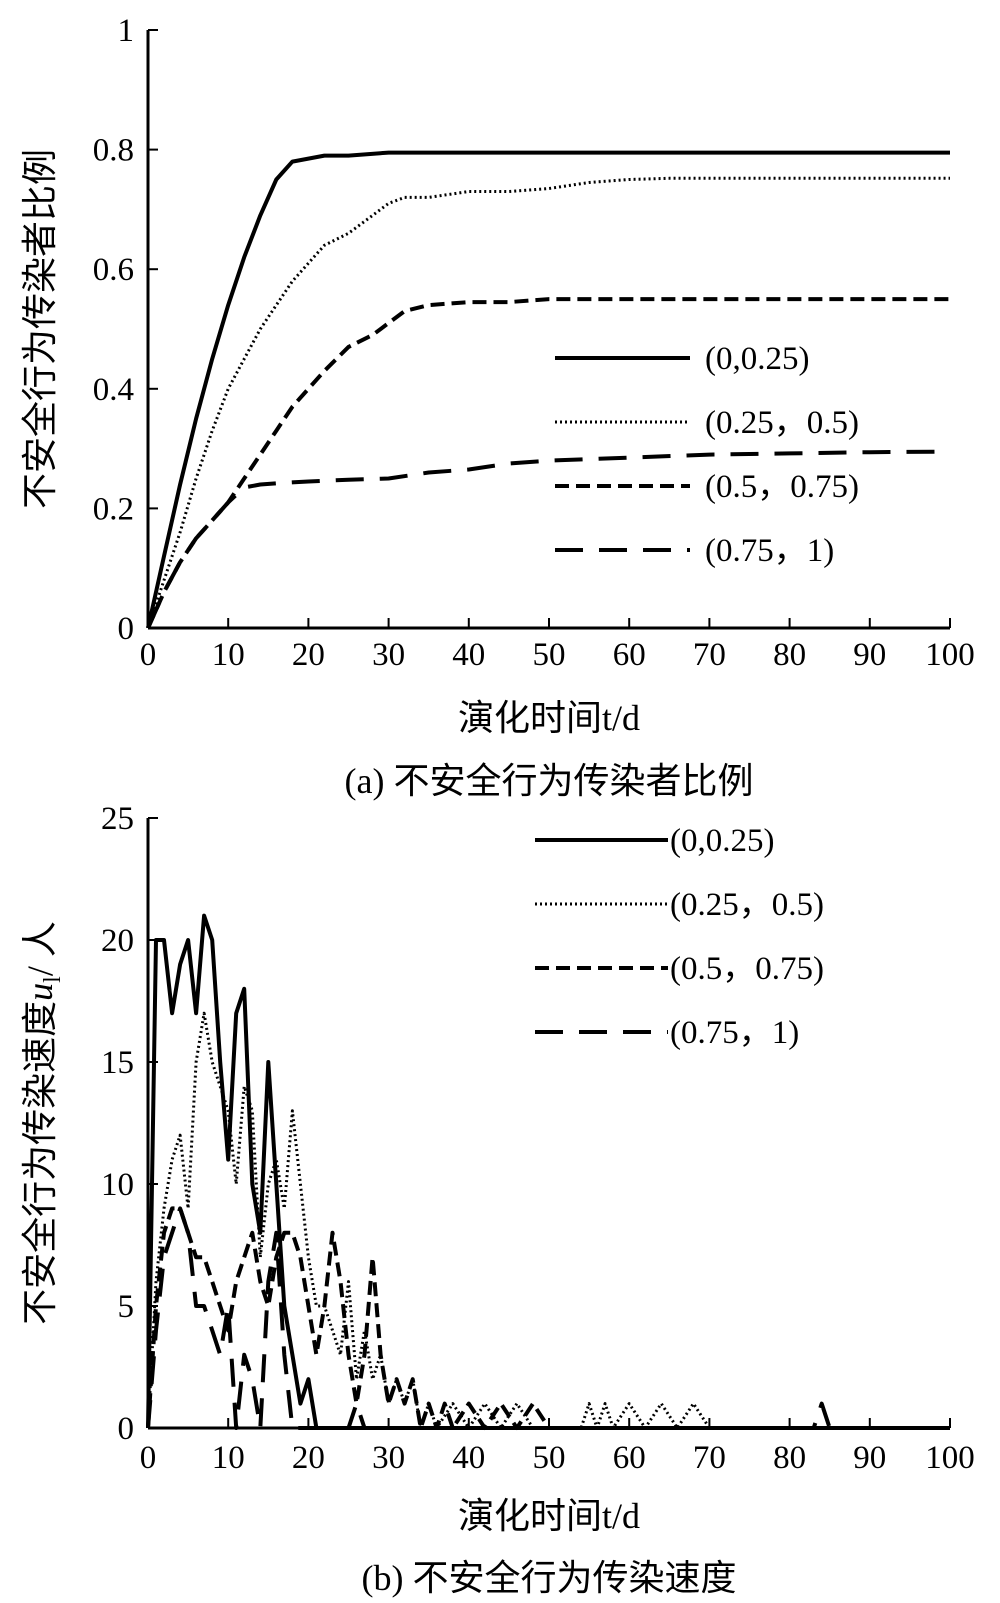  Describe the element at coordinates (707, 455) in the screenshot. I see `chart-a-legend: (0,0.25) (0.25，0.5) (0.5，0.75) (0.75，1)` at that location.